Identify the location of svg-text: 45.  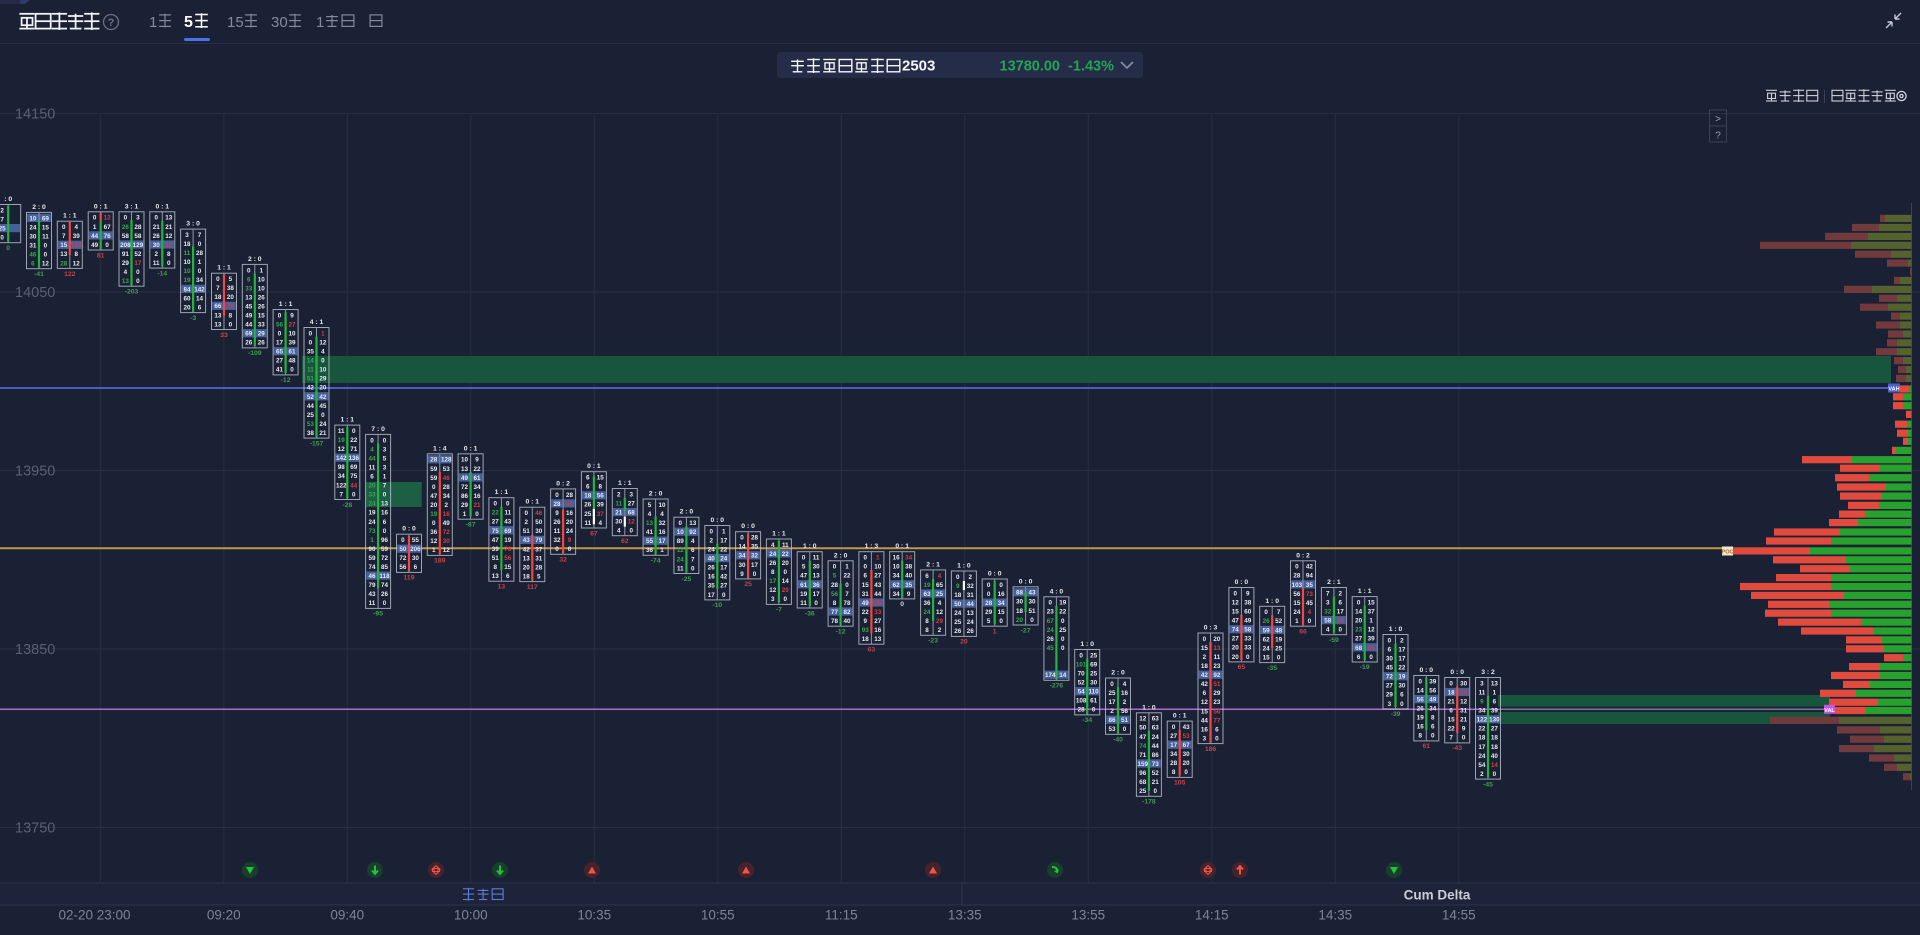
(323, 406).